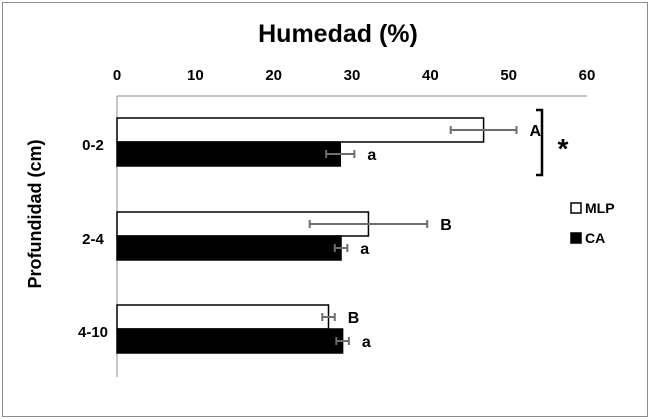 The image size is (650, 419). What do you see at coordinates (93, 332) in the screenshot?
I see `category-label: 4-10` at bounding box center [93, 332].